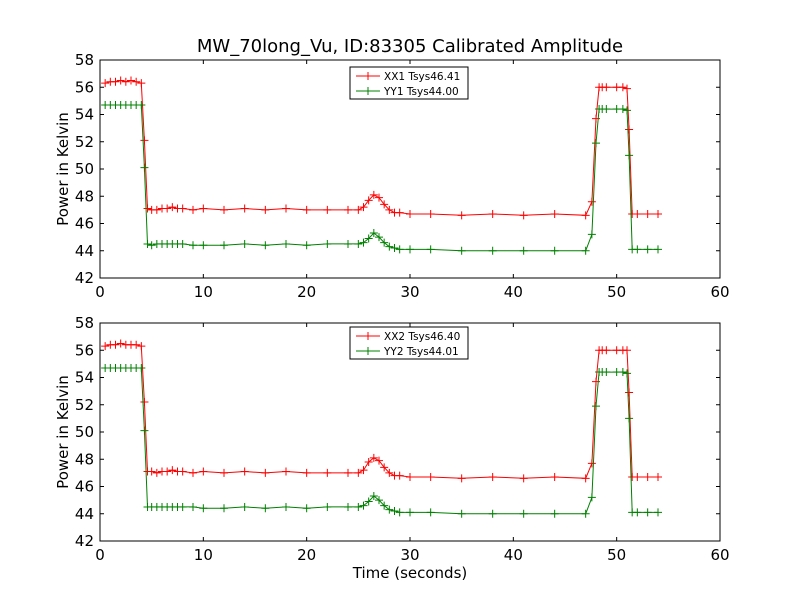 The image size is (800, 605). Describe the element at coordinates (409, 292) in the screenshot. I see `chart-1-x-tick-label: 30` at that location.